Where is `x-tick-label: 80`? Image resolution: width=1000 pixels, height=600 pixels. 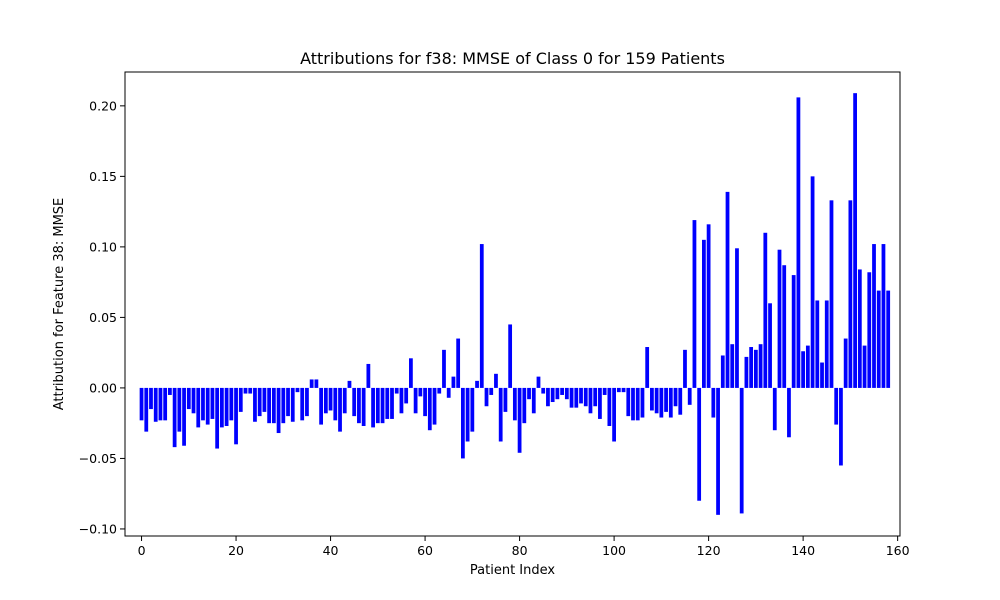 x-tick-label: 80 is located at coordinates (520, 550).